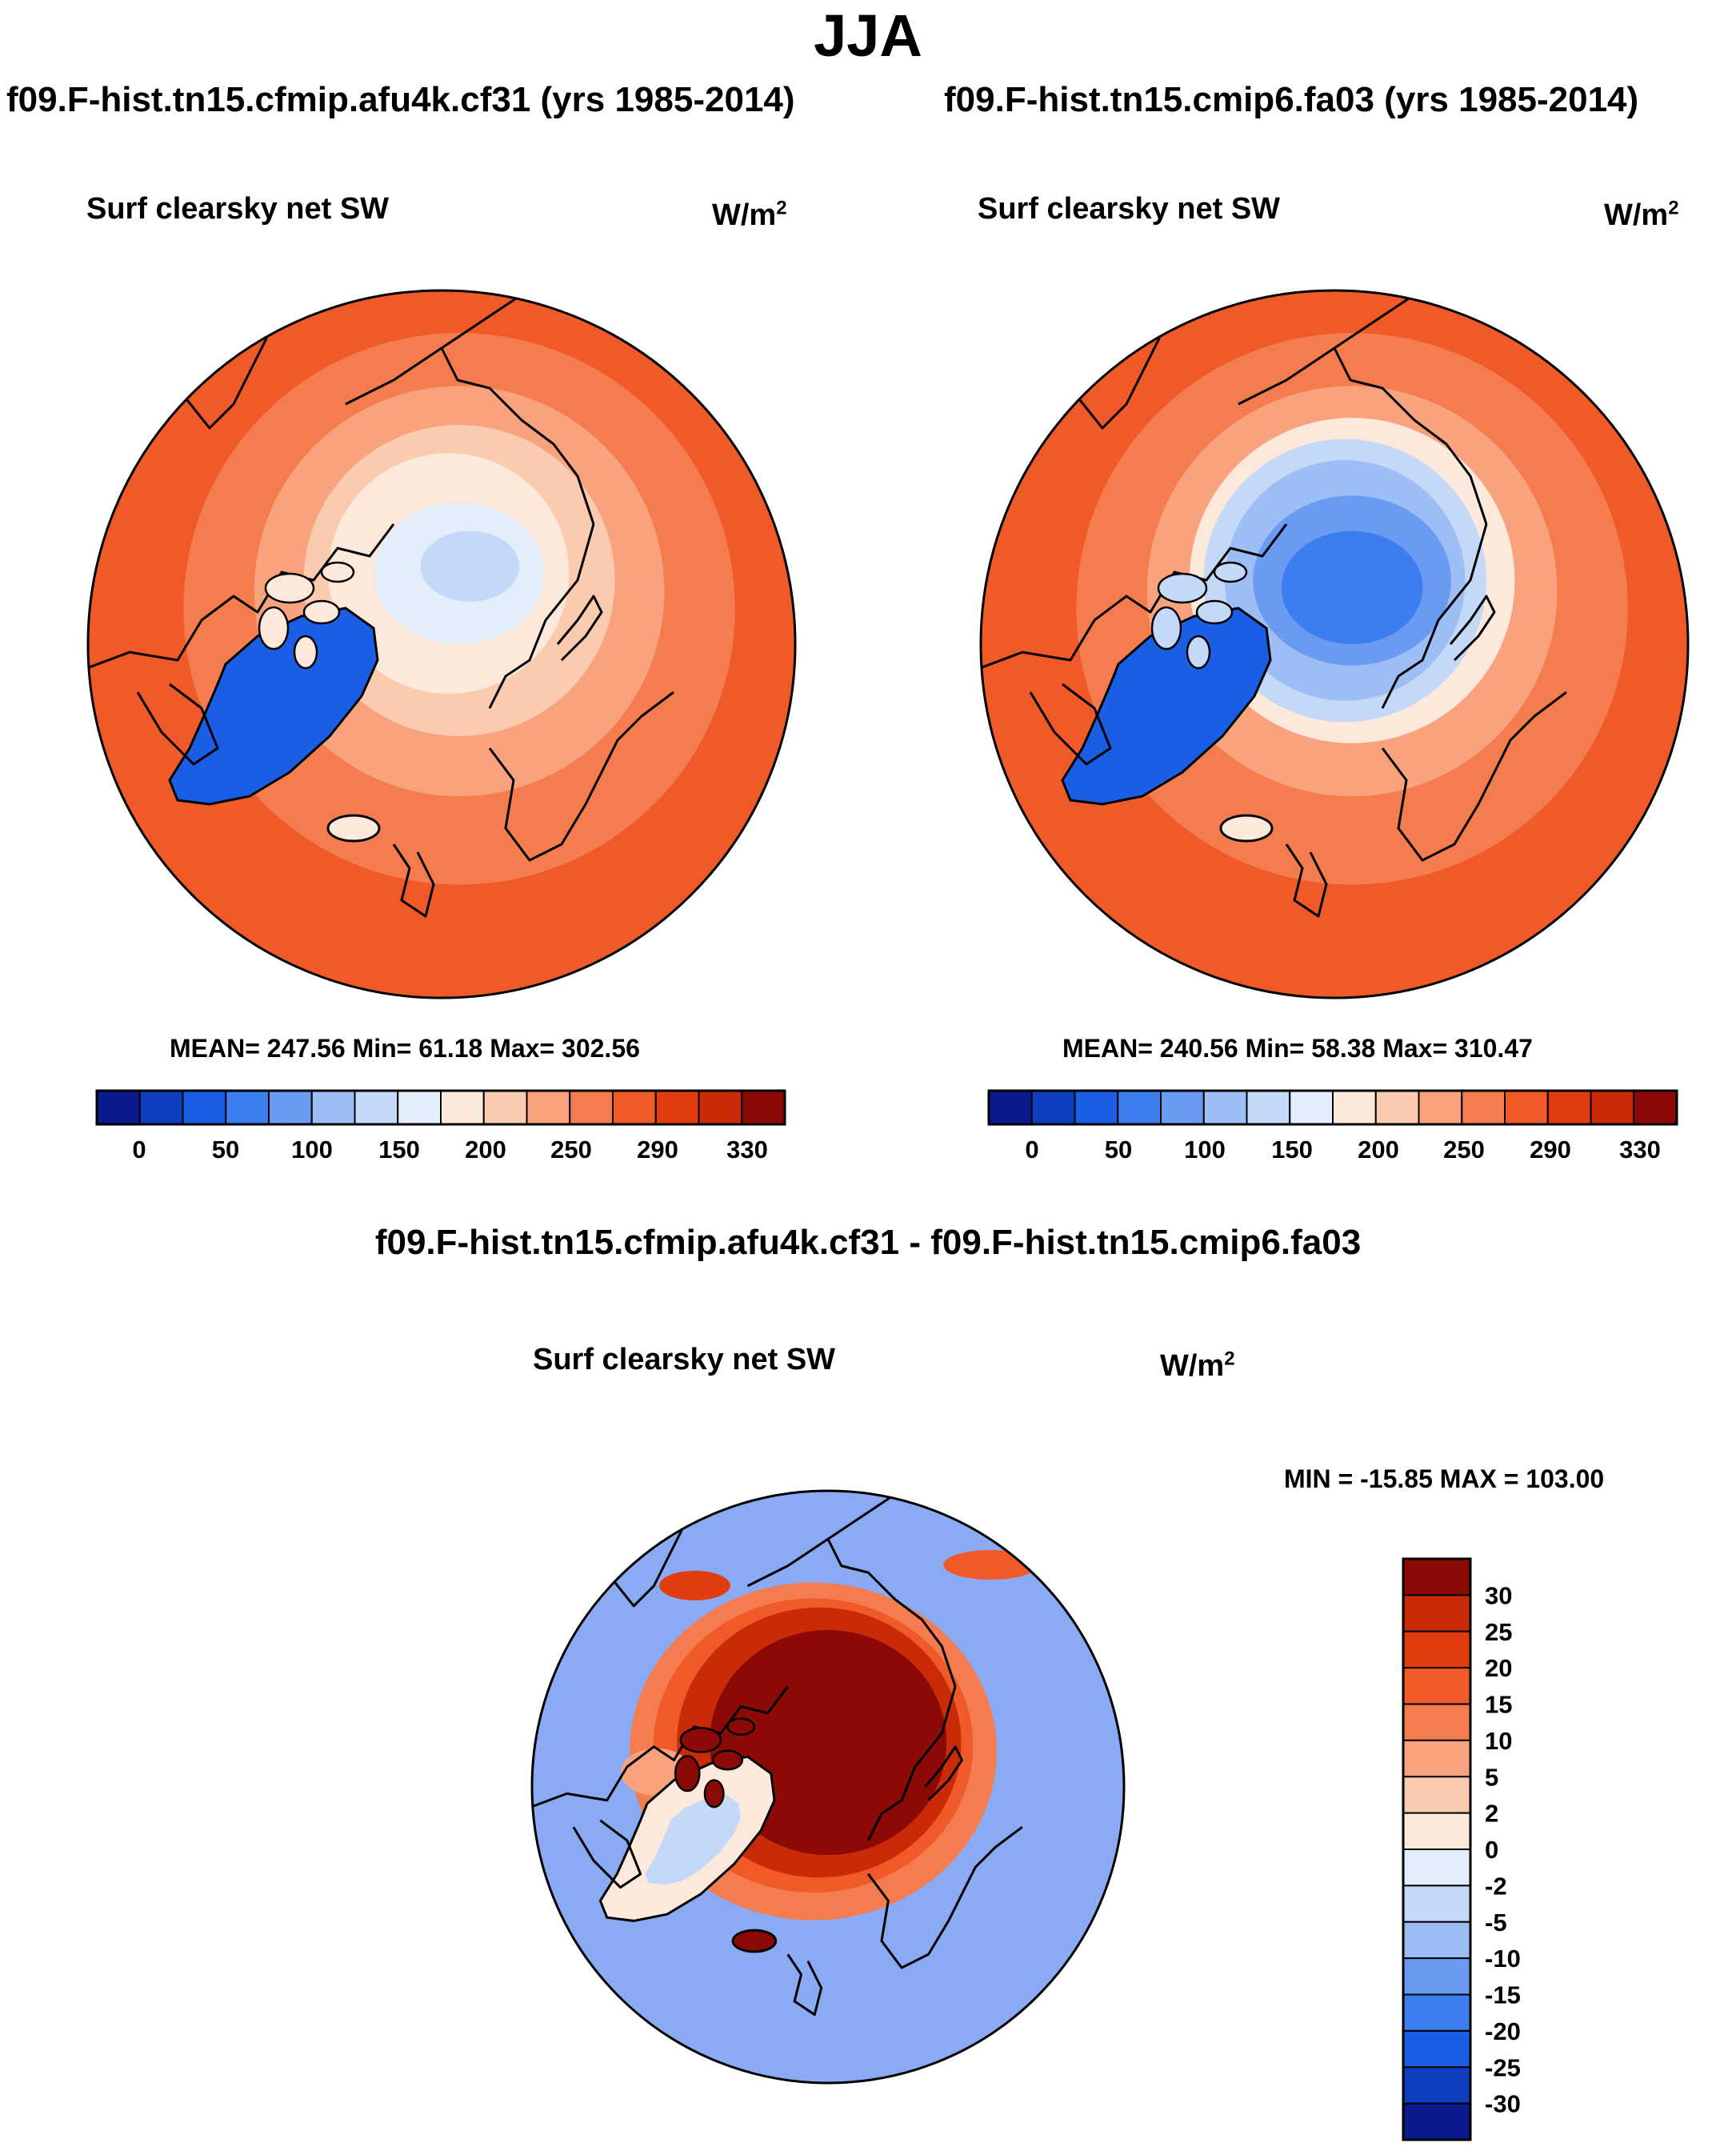 The height and width of the screenshot is (2155, 1736). What do you see at coordinates (1498, 1705) in the screenshot?
I see `colorbar-tick-label: 15` at bounding box center [1498, 1705].